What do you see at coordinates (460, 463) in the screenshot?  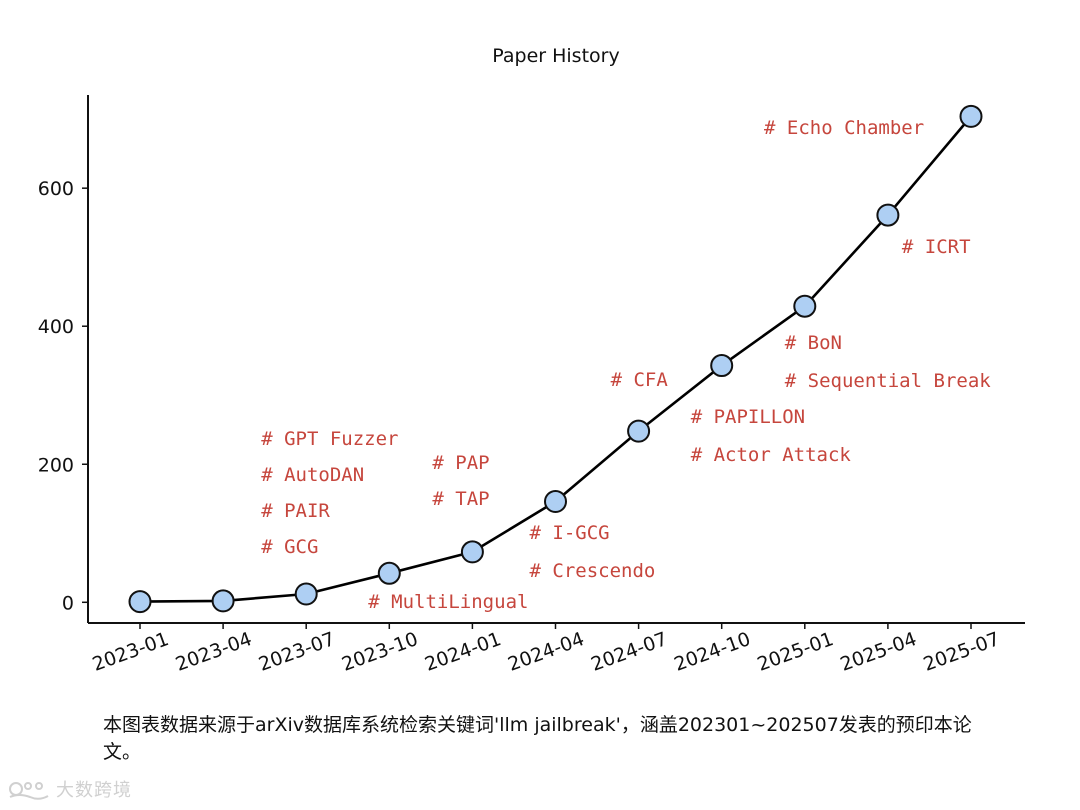 I see `annotation-label: # PAP` at bounding box center [460, 463].